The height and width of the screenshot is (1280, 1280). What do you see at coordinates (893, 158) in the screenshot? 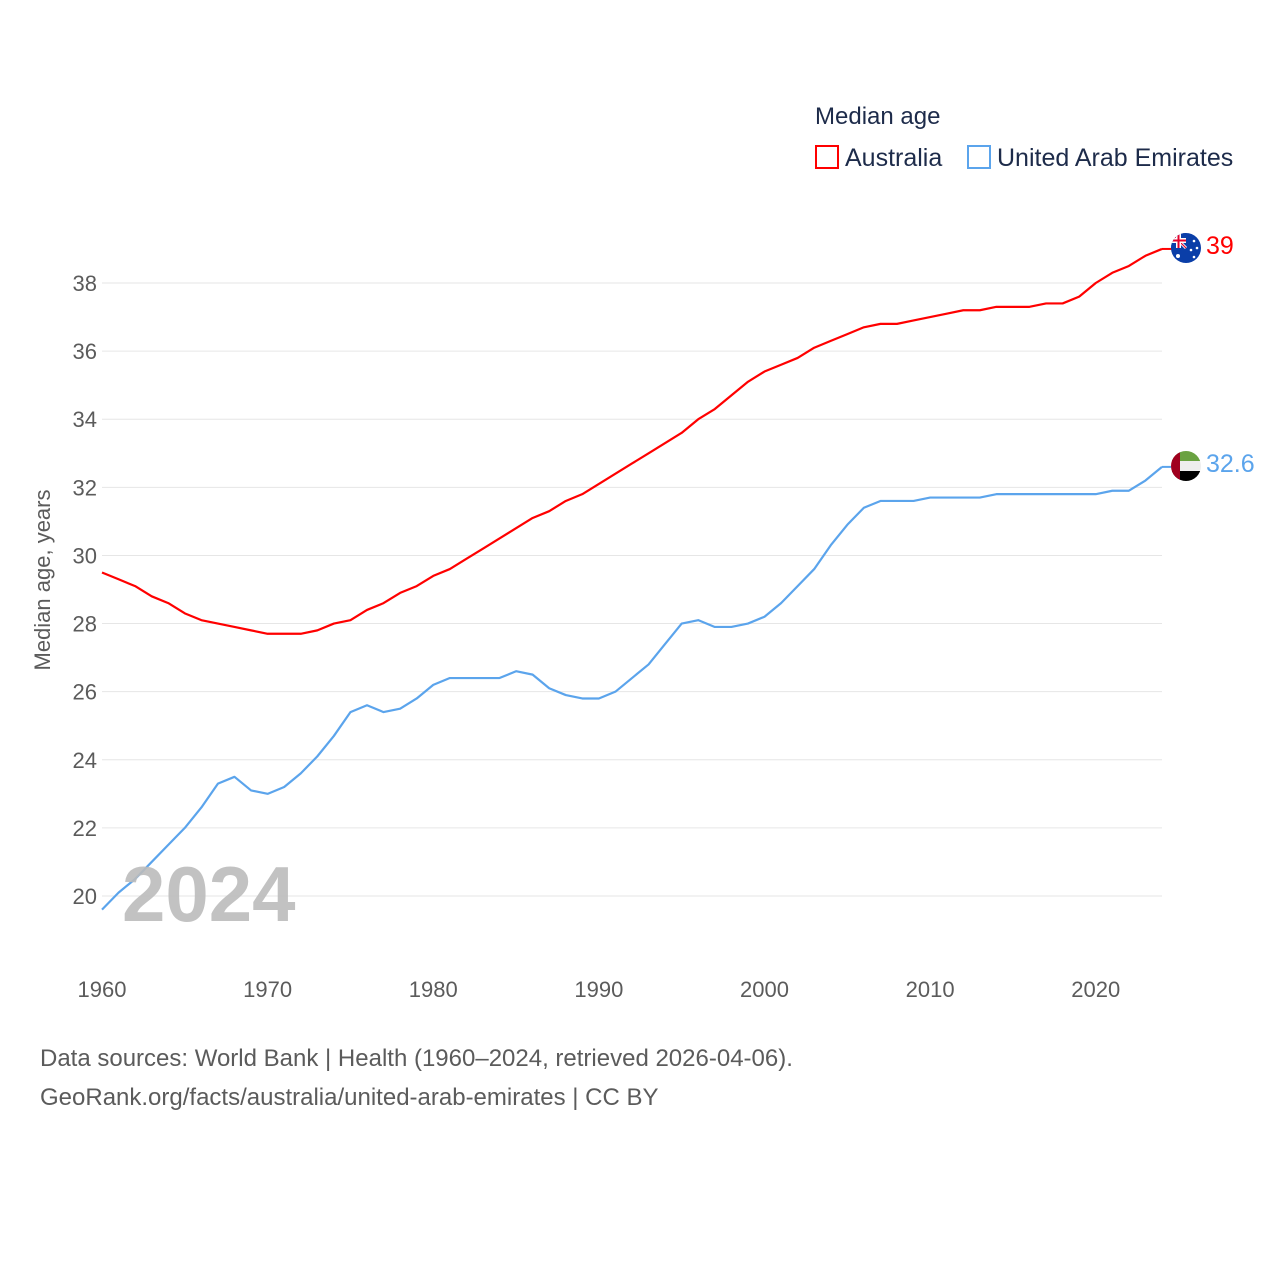
I see `legend-label: Australia` at bounding box center [893, 158].